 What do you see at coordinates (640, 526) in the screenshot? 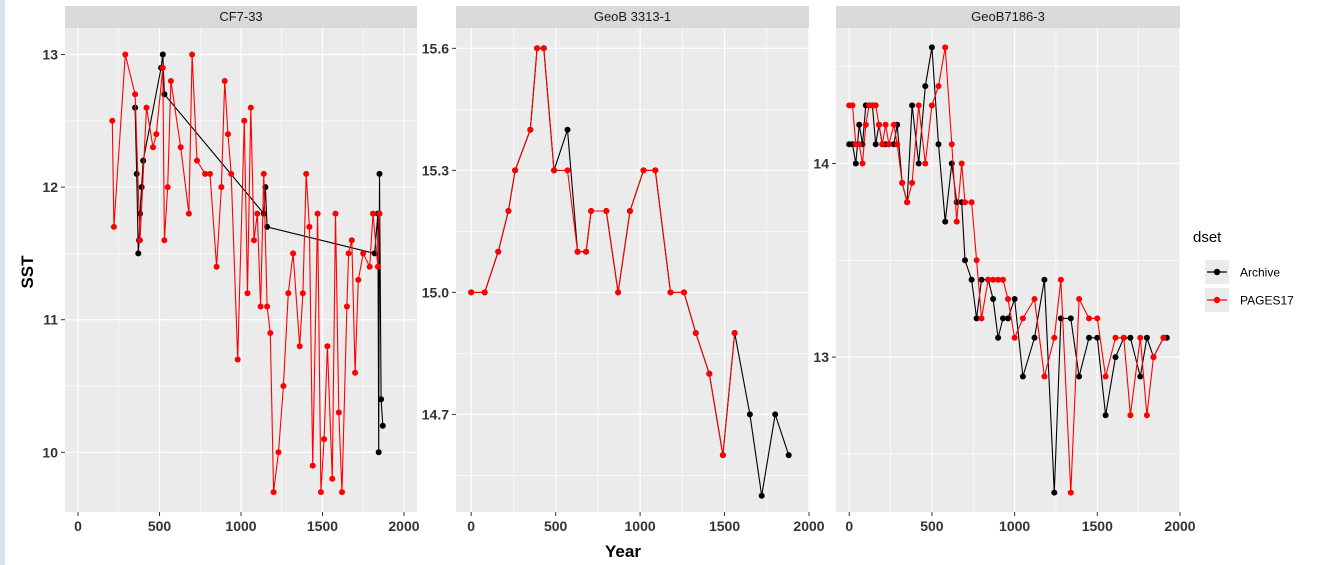
I see `x-tick-label: 1000` at bounding box center [640, 526].